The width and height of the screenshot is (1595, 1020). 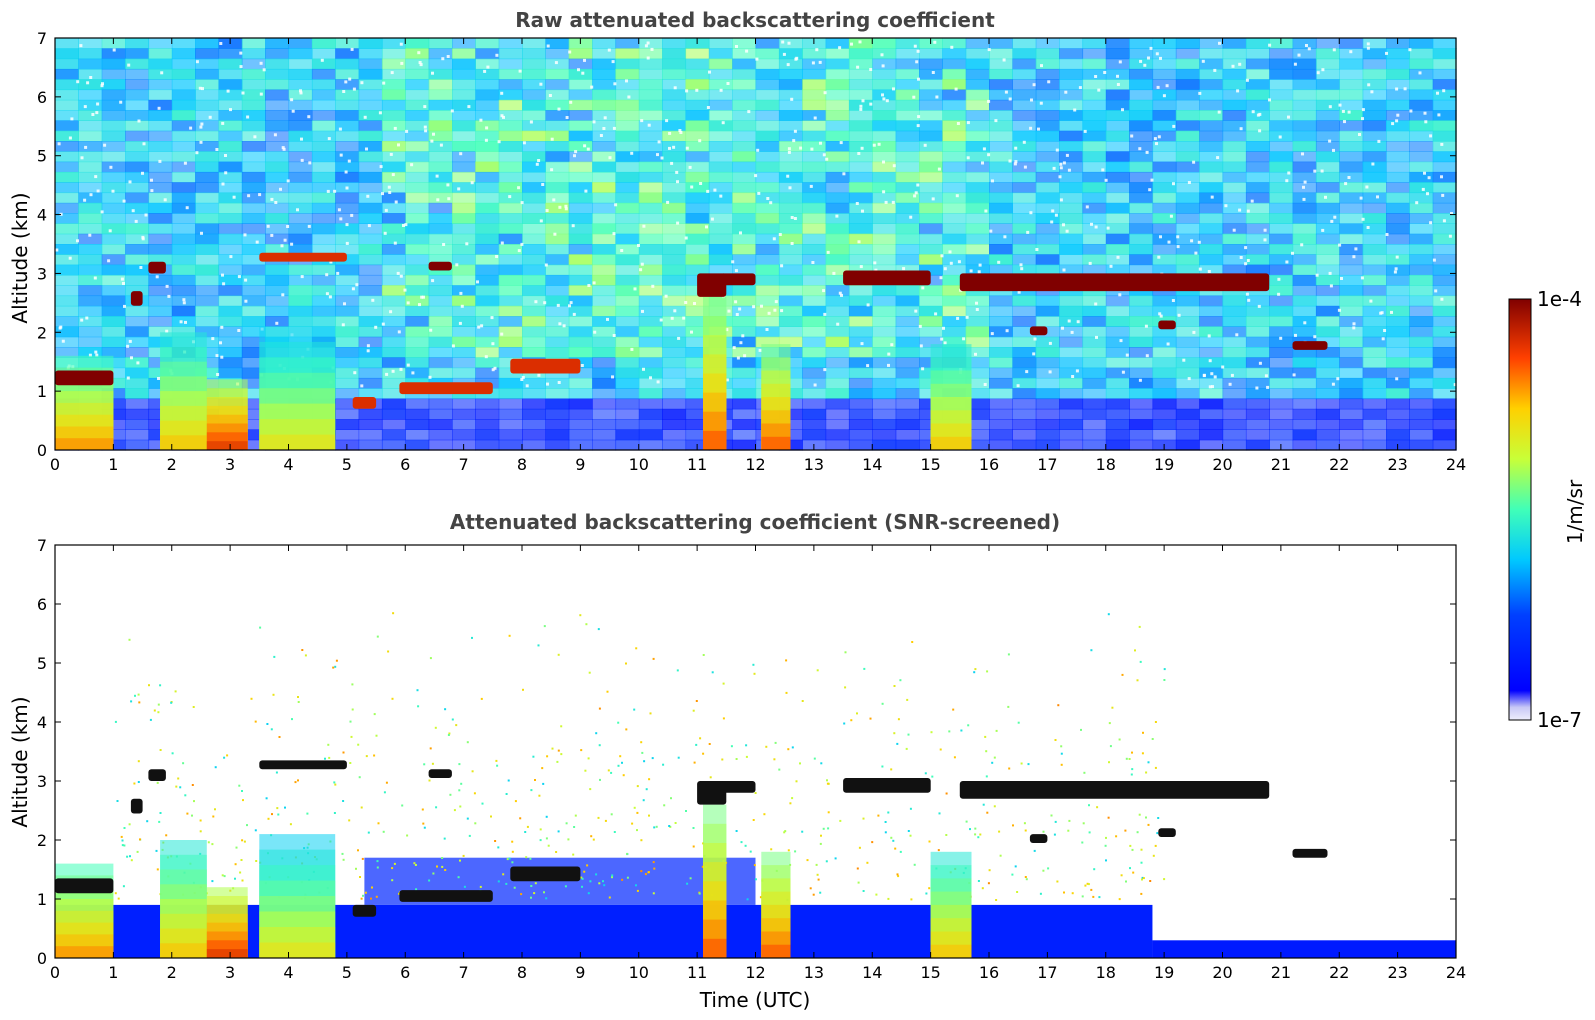 What do you see at coordinates (1547, 509) in the screenshot?
I see `colorbar: 1e-4 1e-7 1/m/sr` at bounding box center [1547, 509].